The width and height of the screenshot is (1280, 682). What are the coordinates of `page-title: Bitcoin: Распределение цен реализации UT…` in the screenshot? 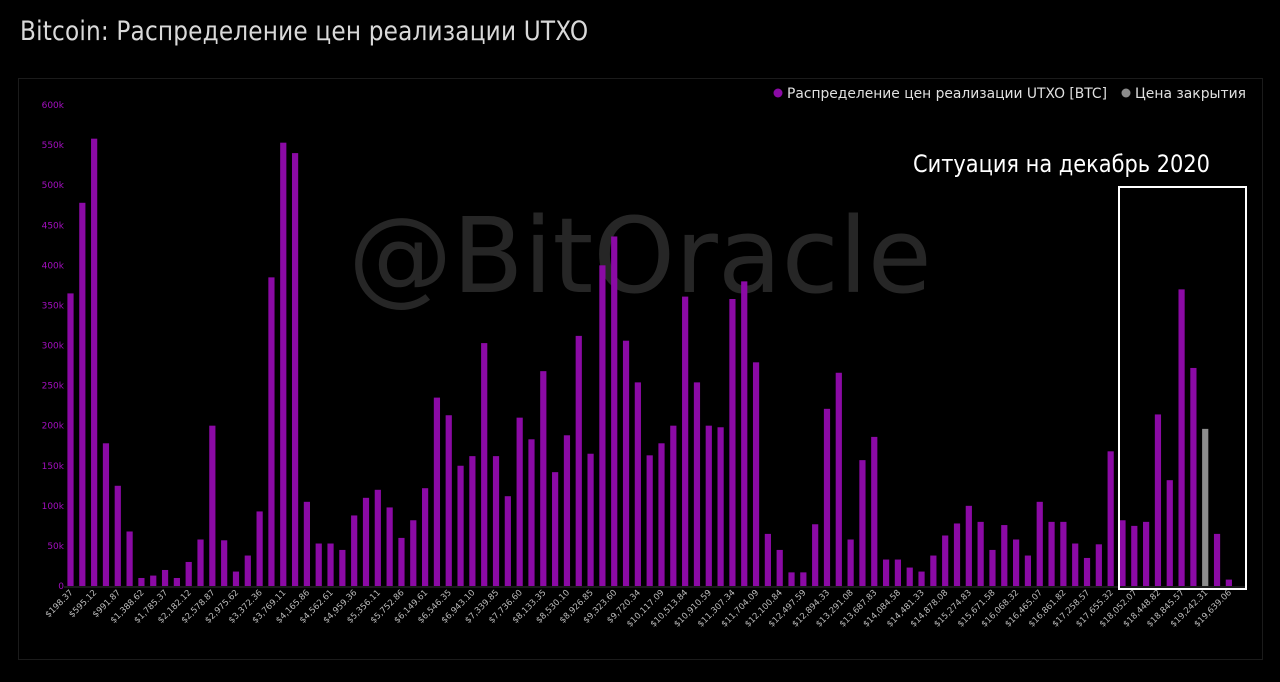 It's located at (304, 31).